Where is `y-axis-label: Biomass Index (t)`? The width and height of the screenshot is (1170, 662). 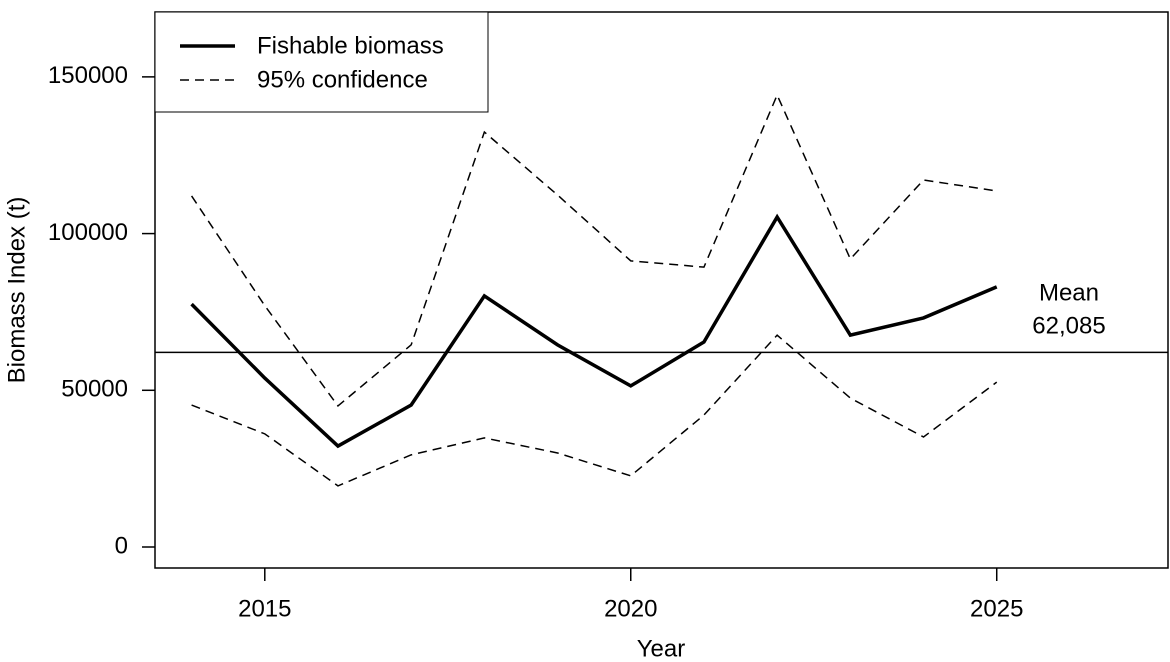 y-axis-label: Biomass Index (t) is located at coordinates (16, 290).